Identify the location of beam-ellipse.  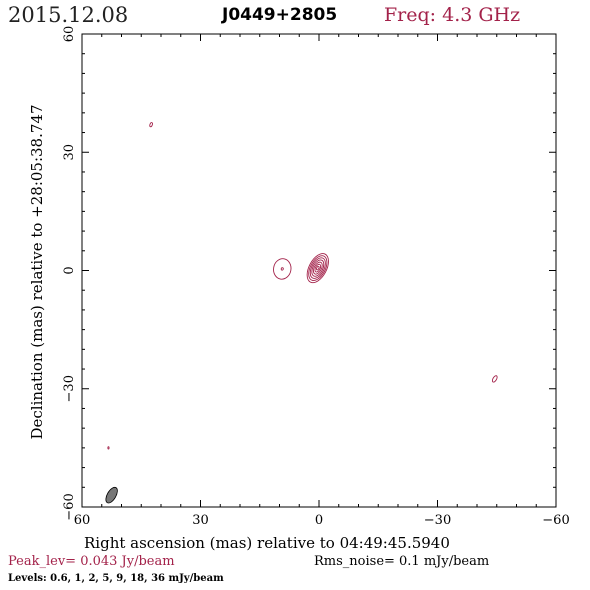
(111, 495).